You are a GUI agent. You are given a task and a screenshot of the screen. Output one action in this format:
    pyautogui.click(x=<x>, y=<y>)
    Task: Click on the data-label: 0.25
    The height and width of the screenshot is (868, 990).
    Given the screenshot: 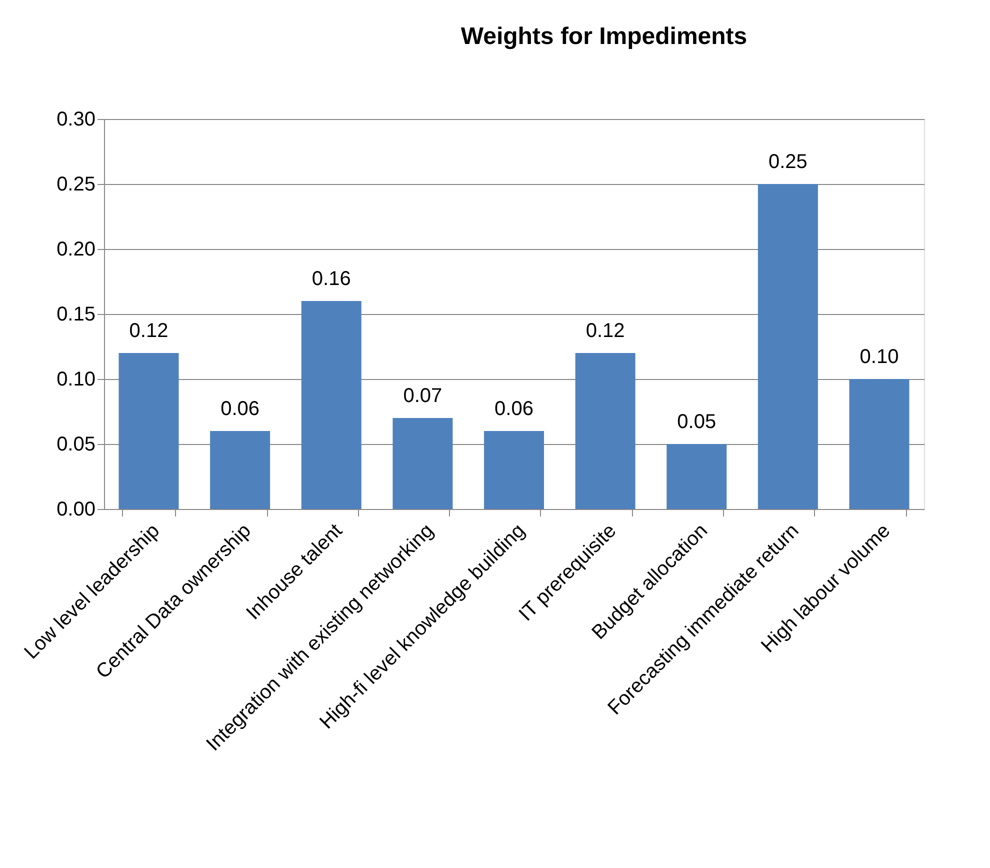 What is the action you would take?
    pyautogui.click(x=788, y=162)
    